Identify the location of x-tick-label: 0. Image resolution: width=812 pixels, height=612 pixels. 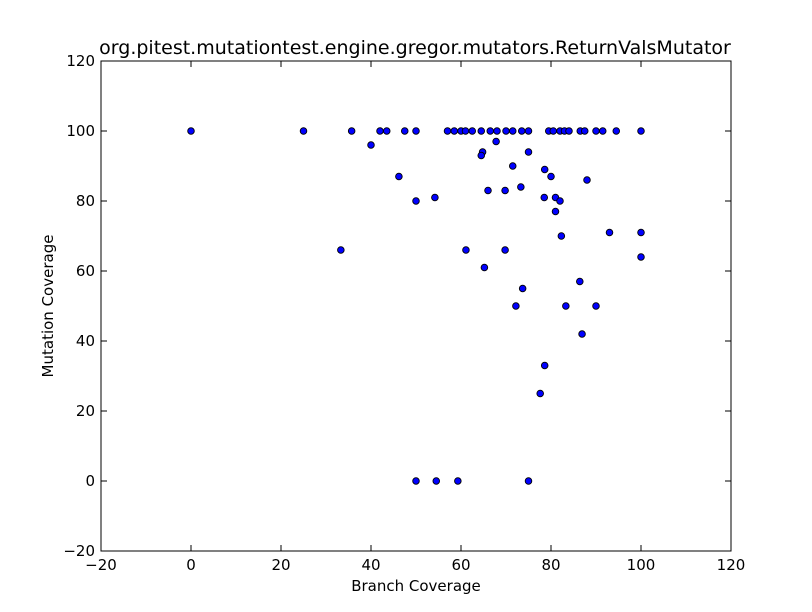
(191, 565).